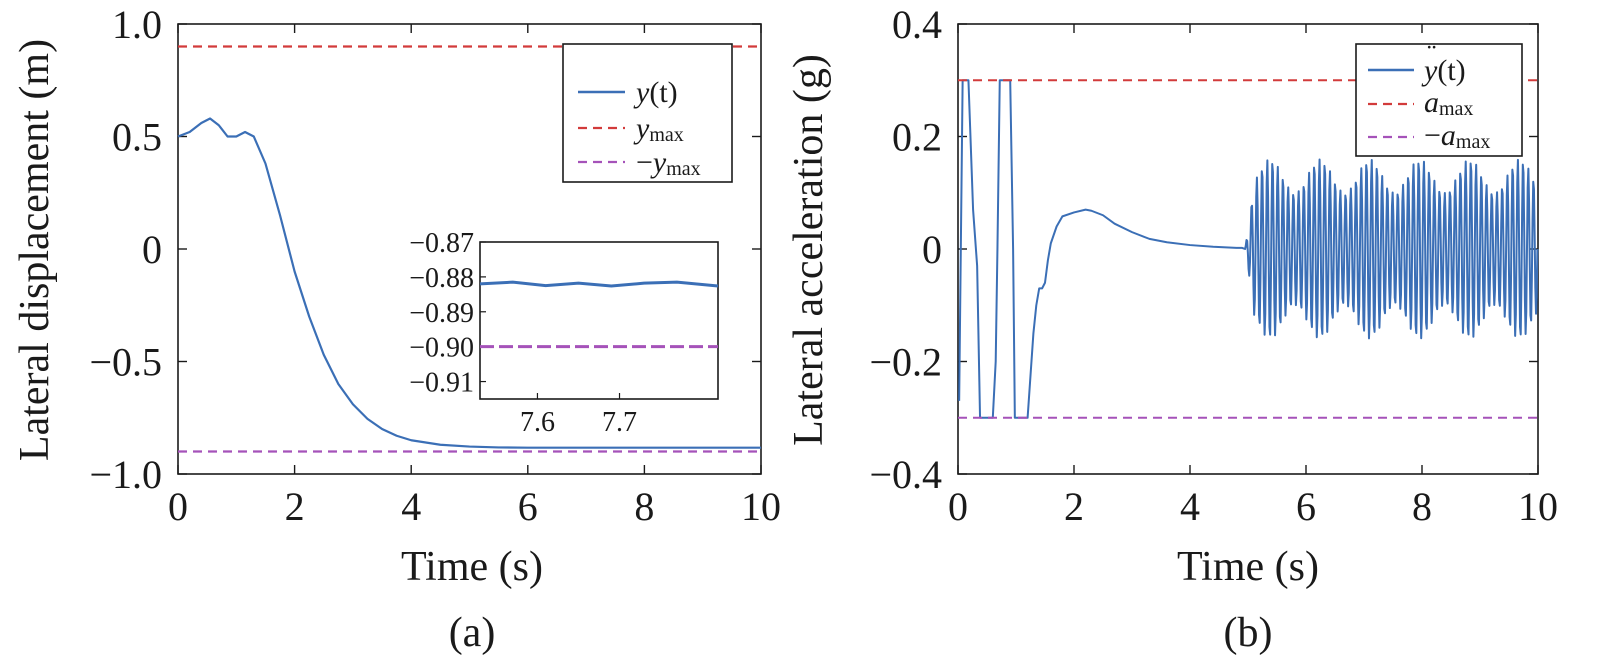 The height and width of the screenshot is (671, 1600). Describe the element at coordinates (1306, 506) in the screenshot. I see `b-xtick-label: 6` at that location.